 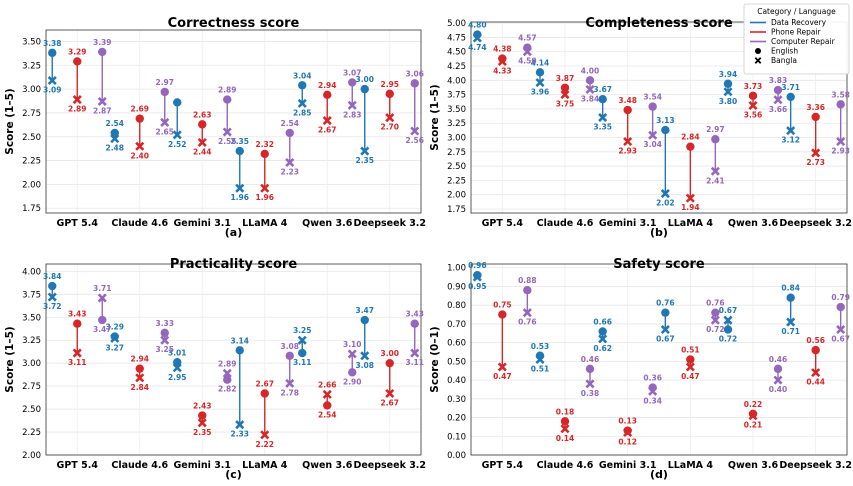 What do you see at coordinates (164, 131) in the screenshot?
I see `data-label: 2.65` at bounding box center [164, 131].